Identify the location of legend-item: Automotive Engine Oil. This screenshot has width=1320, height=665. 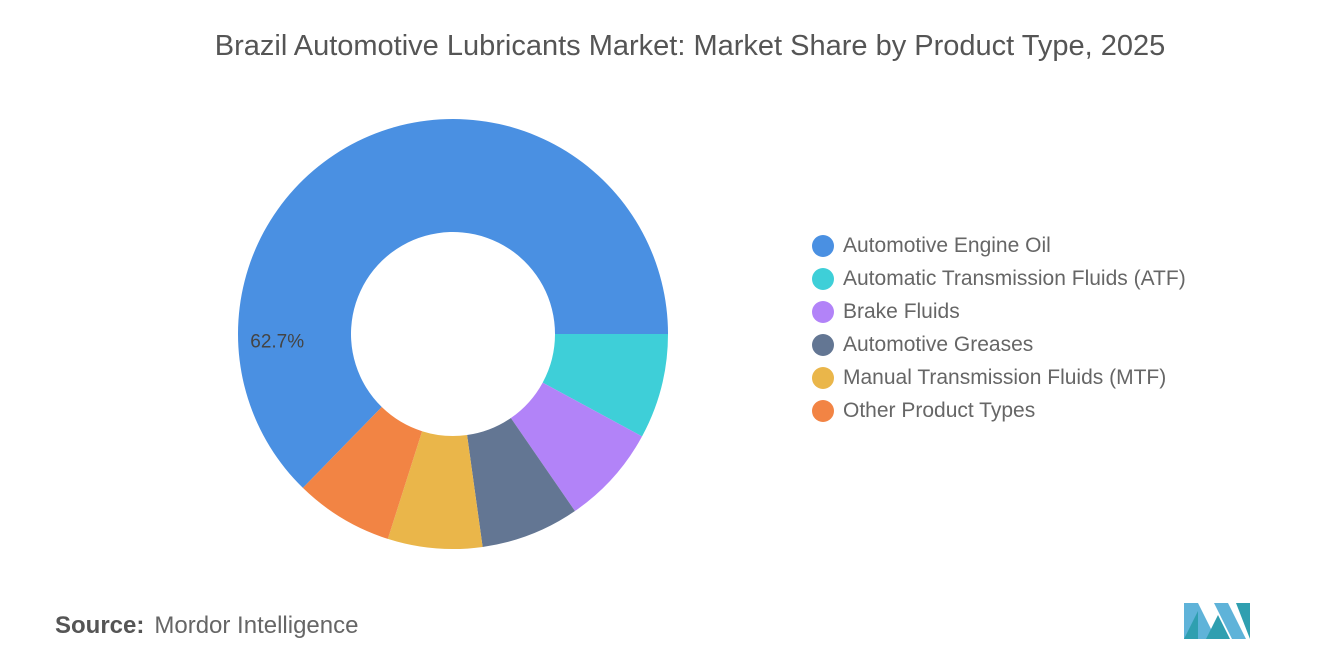
(999, 245).